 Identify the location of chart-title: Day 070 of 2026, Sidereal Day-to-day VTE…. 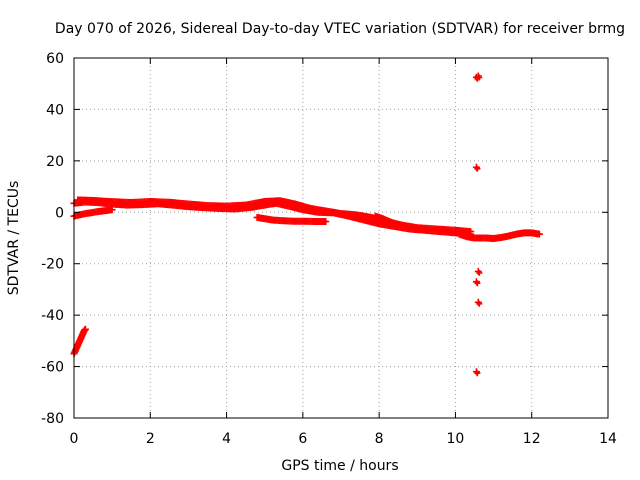
(340, 29).